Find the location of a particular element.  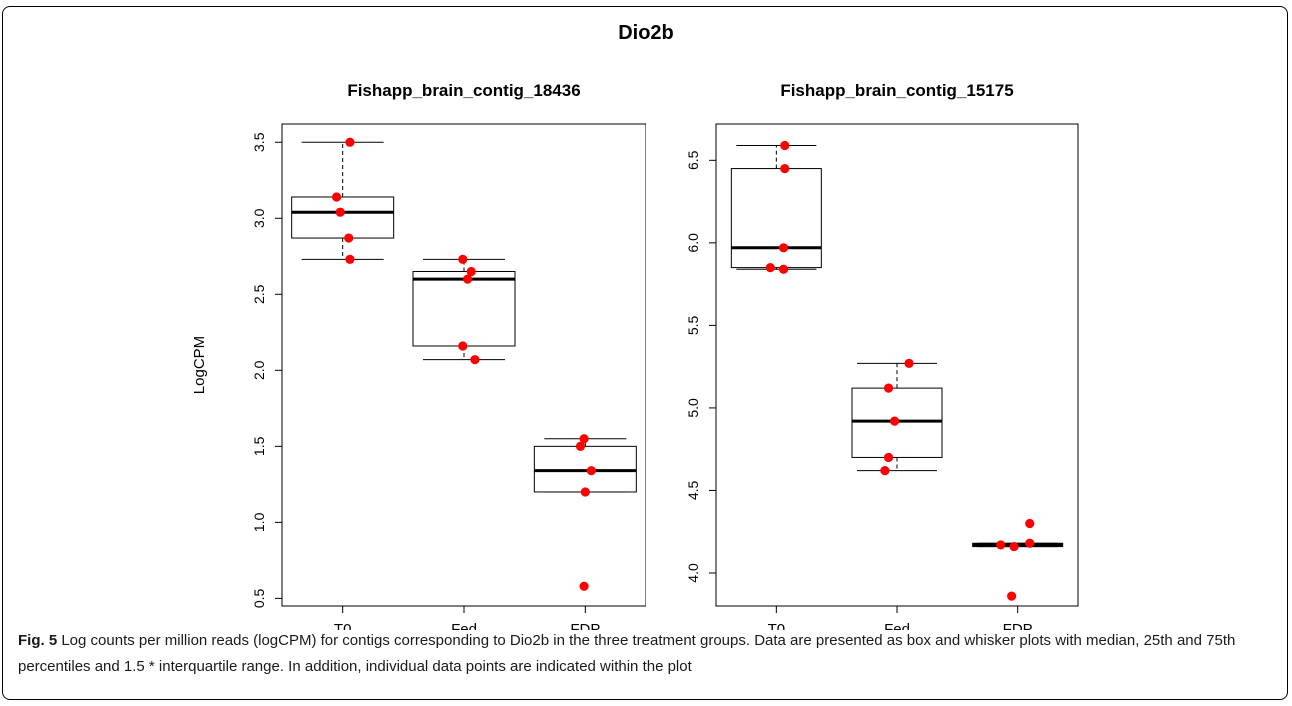

left-y-tick-label: 2.0 is located at coordinates (259, 370).